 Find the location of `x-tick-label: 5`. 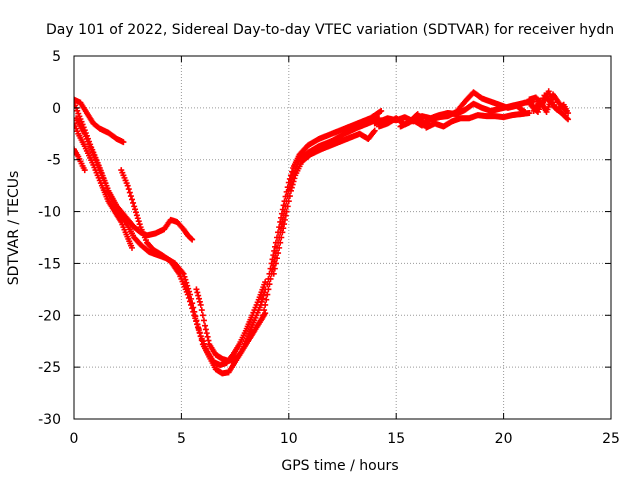

x-tick-label: 5 is located at coordinates (181, 439).